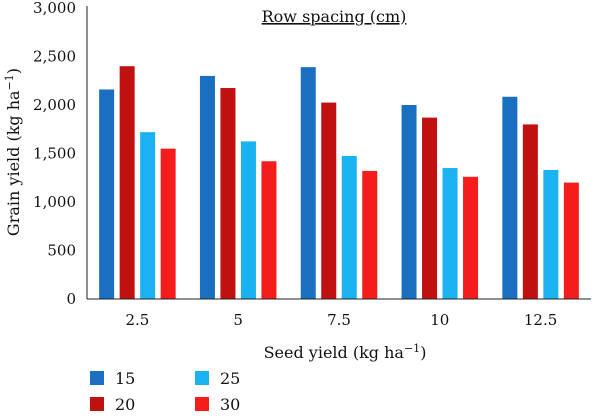  What do you see at coordinates (168, 223) in the screenshot?
I see `bar-series-30-cat-2.5` at bounding box center [168, 223].